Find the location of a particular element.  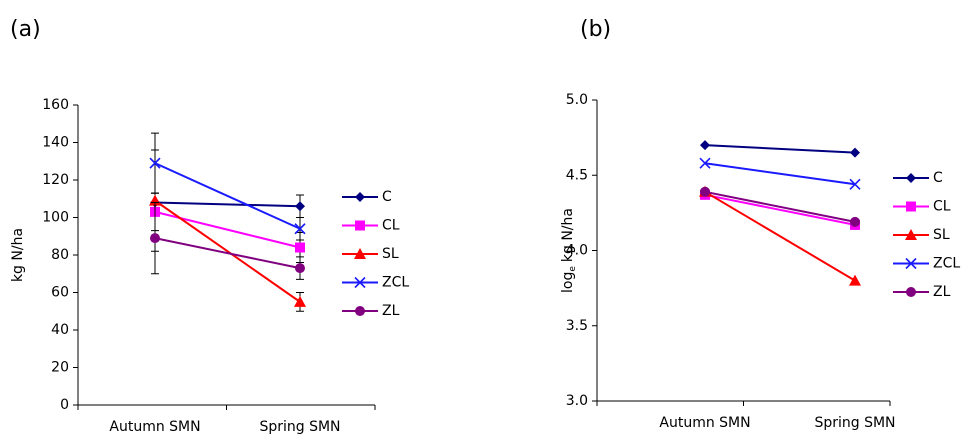

y-tick-label: 0 is located at coordinates (64, 405).